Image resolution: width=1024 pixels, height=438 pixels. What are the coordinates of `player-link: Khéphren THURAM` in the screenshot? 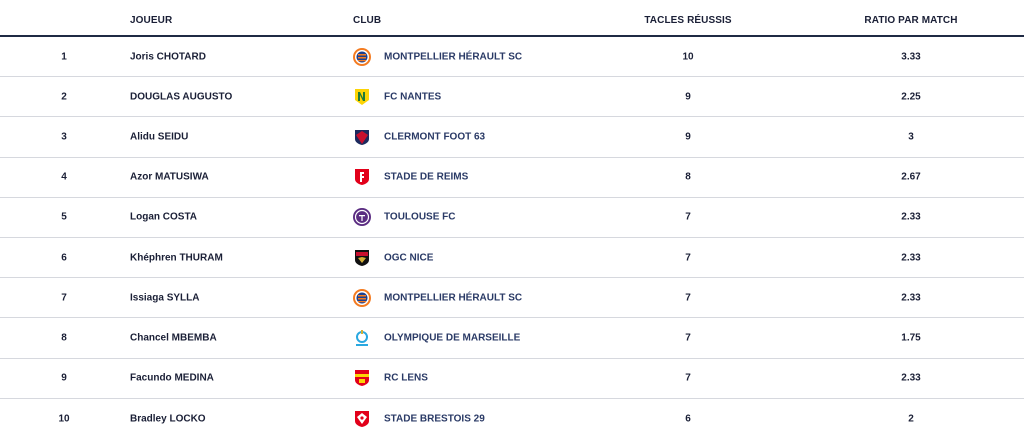 It's located at (176, 258).